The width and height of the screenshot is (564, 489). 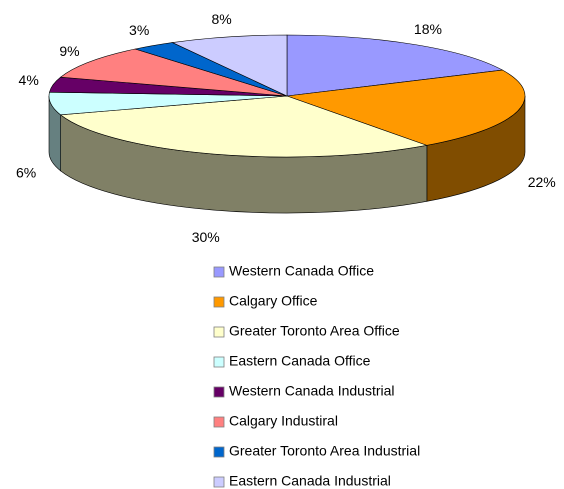 What do you see at coordinates (29, 80) in the screenshot?
I see `data-label: 4%` at bounding box center [29, 80].